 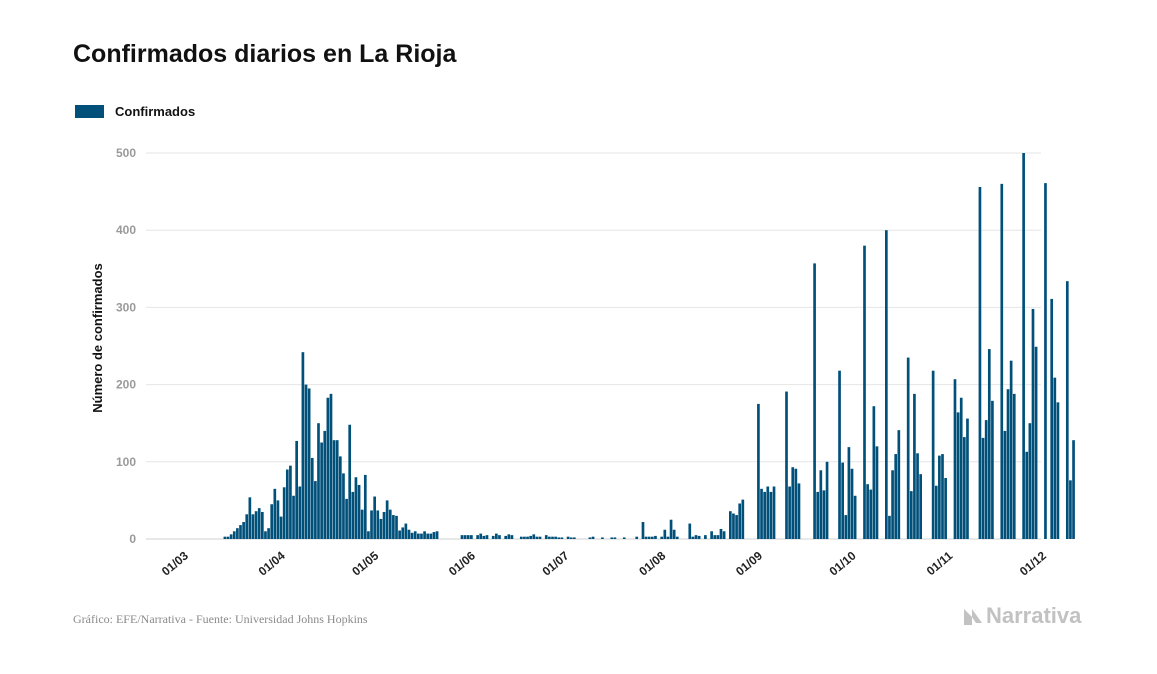 What do you see at coordinates (462, 563) in the screenshot?
I see `x-tick-label: 01/06` at bounding box center [462, 563].